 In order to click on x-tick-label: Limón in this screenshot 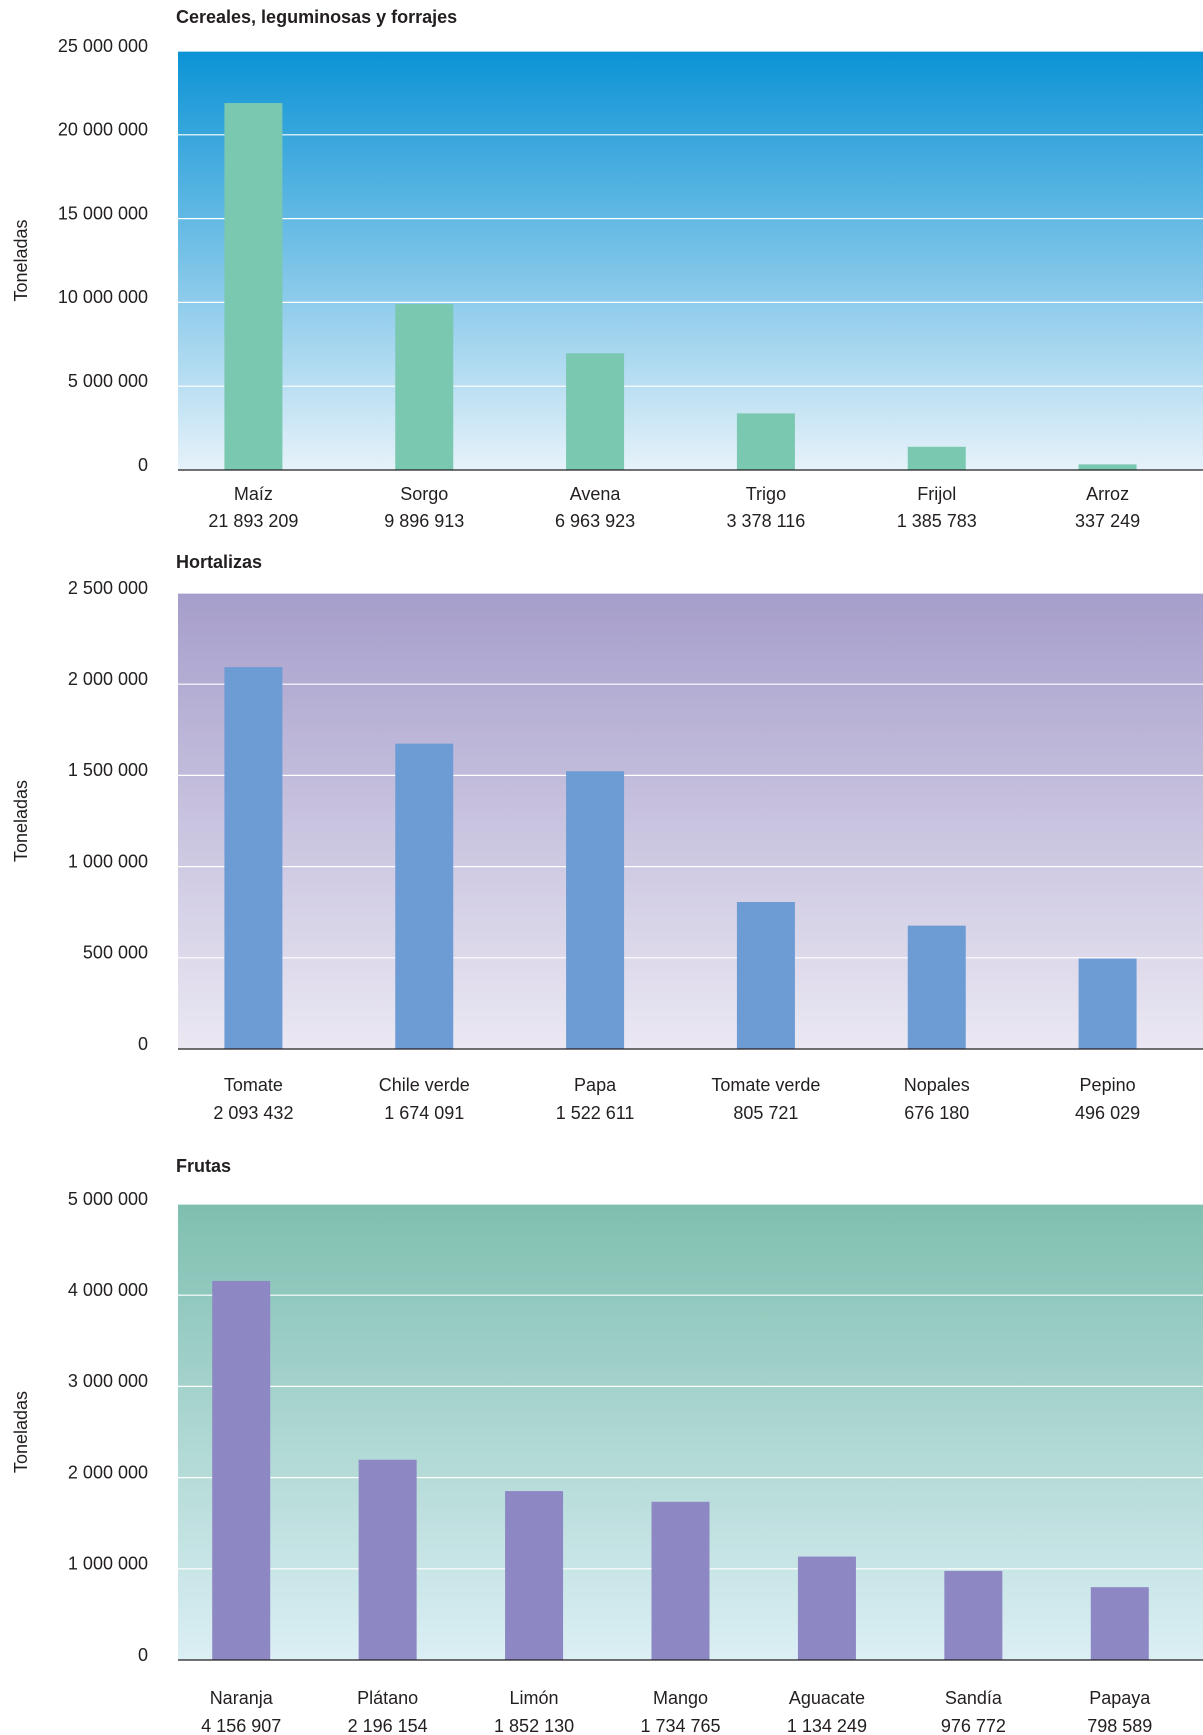, I will do `click(534, 1698)`.